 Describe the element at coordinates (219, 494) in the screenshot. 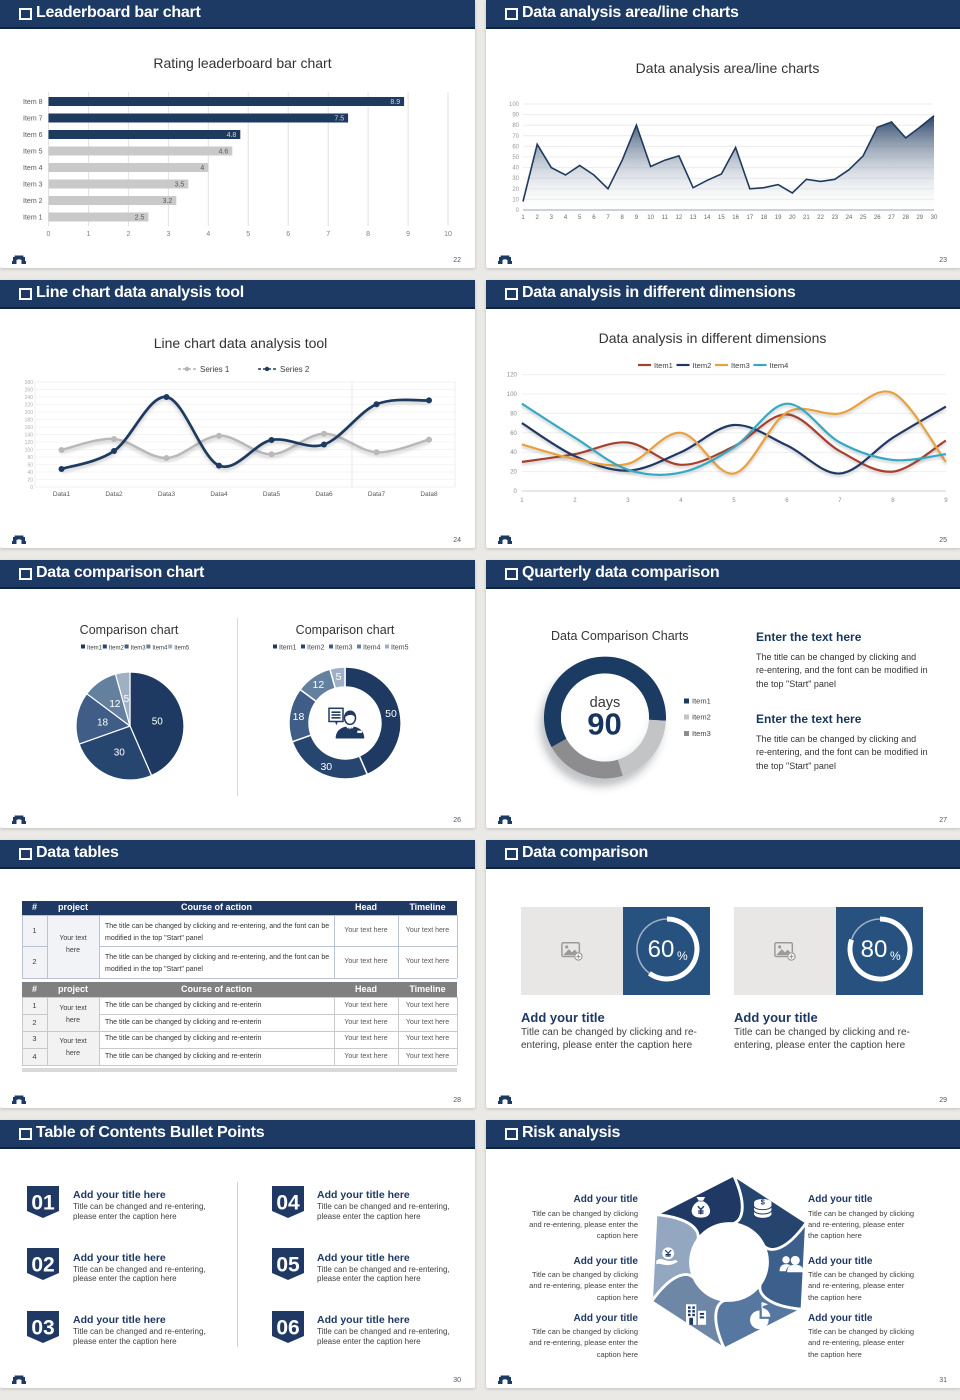

I see `svg-text: Data4` at that location.